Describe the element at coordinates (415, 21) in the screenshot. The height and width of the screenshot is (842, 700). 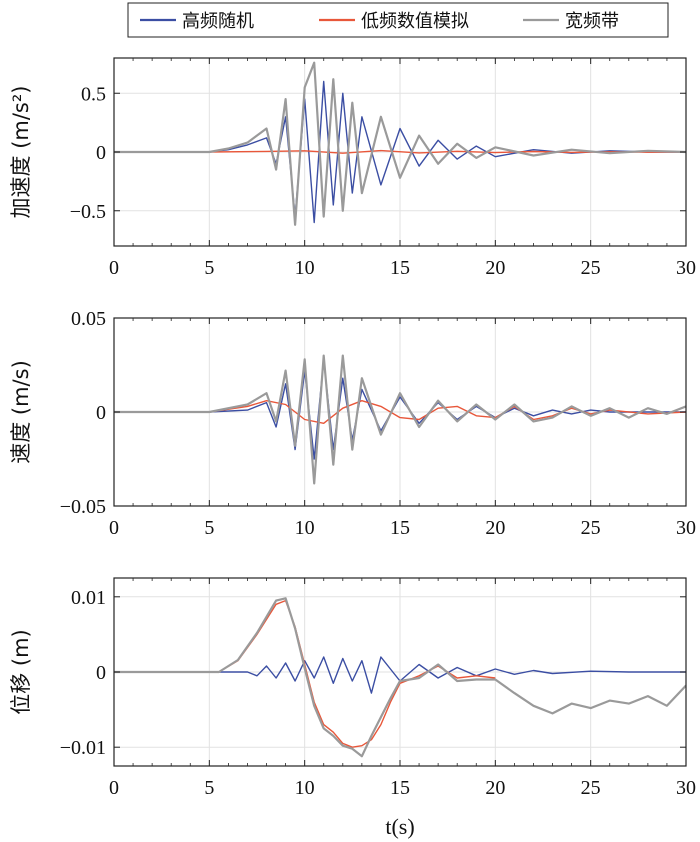
I see `legend-label: 低频数值模拟` at that location.